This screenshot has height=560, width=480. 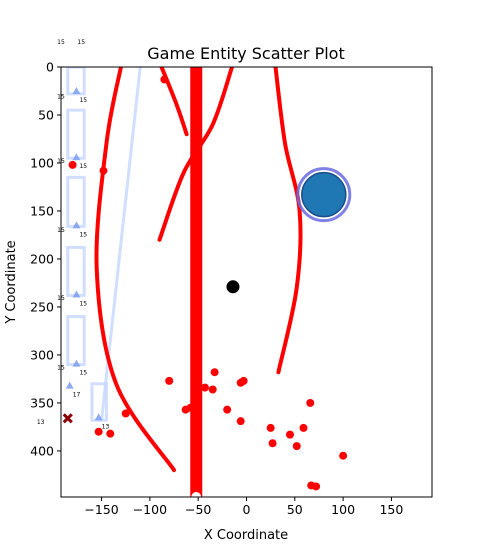 What do you see at coordinates (101, 509) in the screenshot?
I see `x-tick-label: −150` at bounding box center [101, 509].